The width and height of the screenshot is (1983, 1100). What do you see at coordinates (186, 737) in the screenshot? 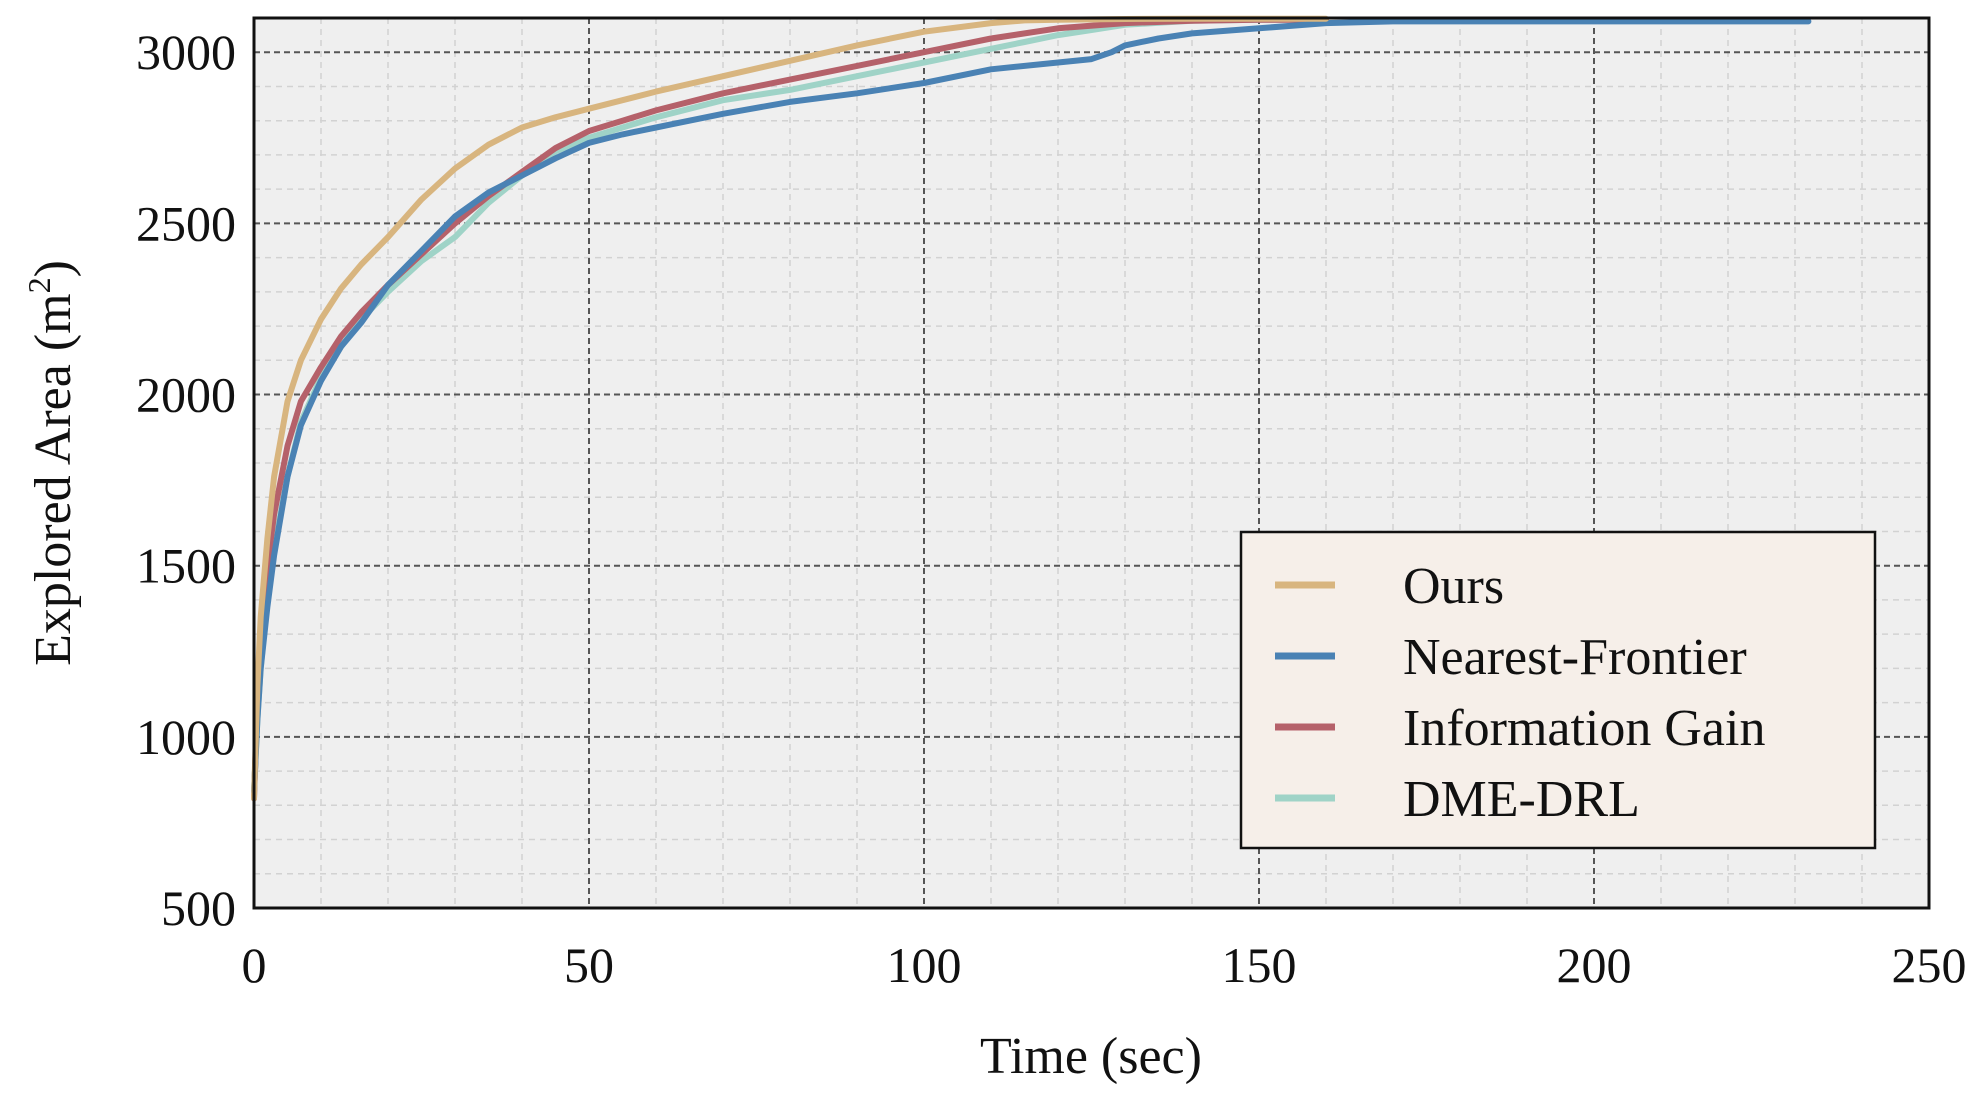
I see `y-tick-label: 1000` at bounding box center [186, 737].